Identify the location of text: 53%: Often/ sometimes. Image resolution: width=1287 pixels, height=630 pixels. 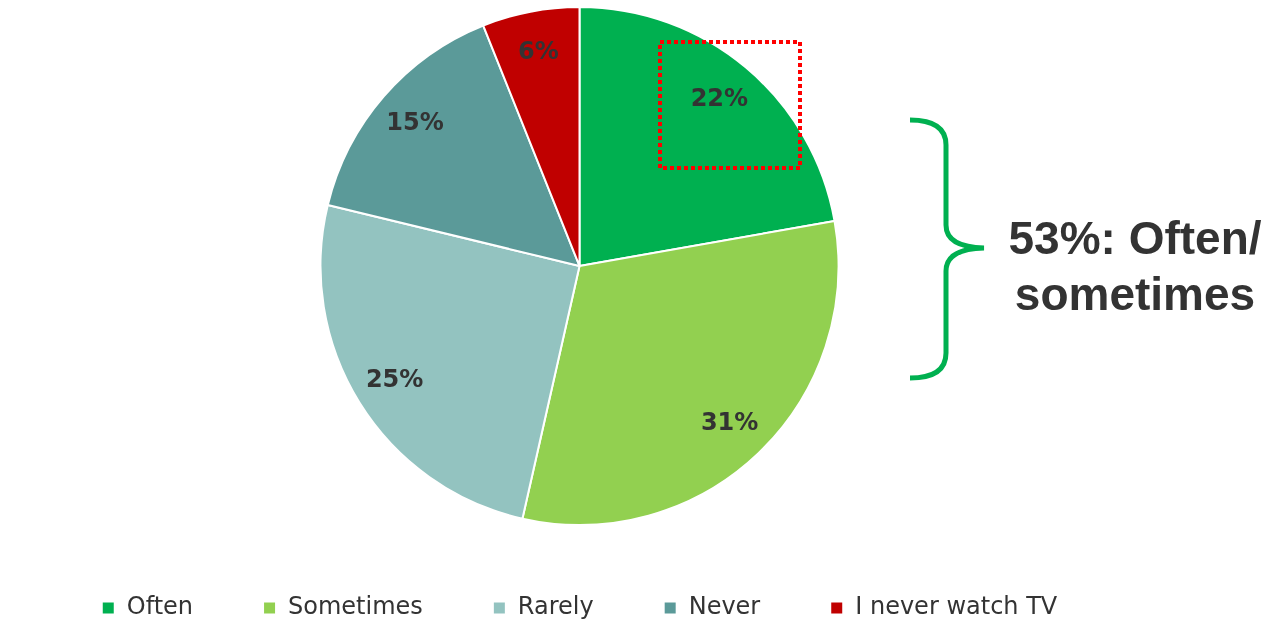
(1135, 266).